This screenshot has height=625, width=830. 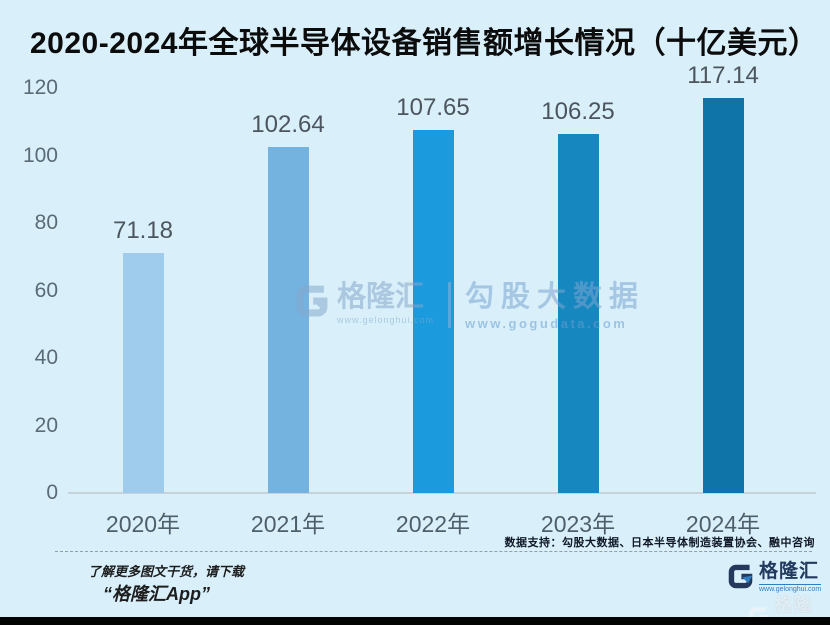 I want to click on bar-value-label: 107.65, so click(x=433, y=107).